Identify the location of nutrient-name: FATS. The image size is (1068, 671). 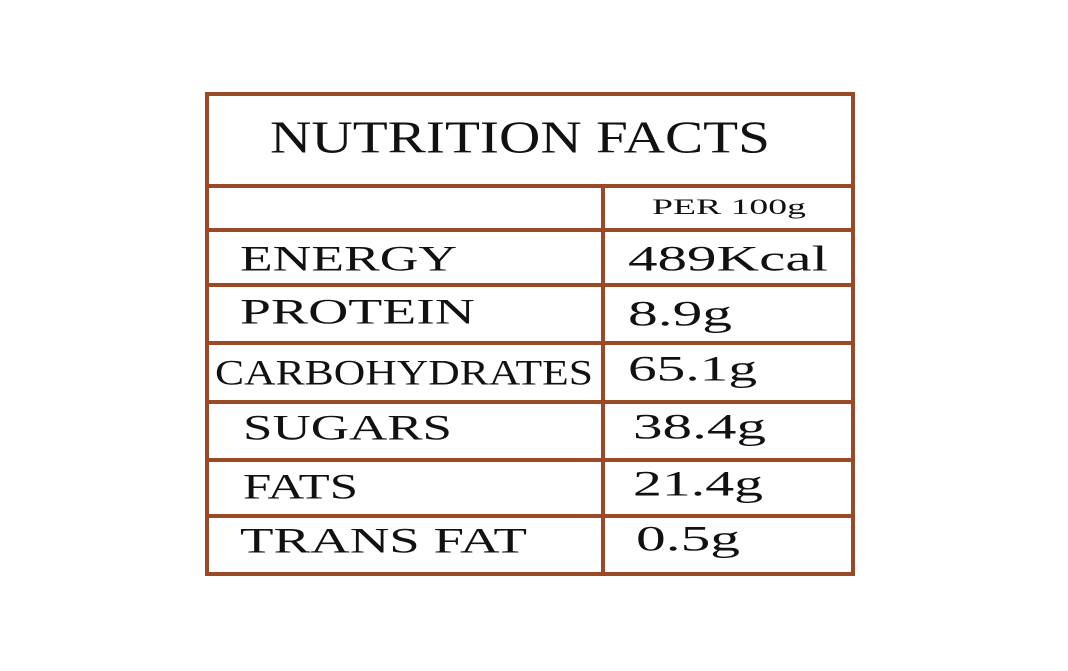
(300, 486).